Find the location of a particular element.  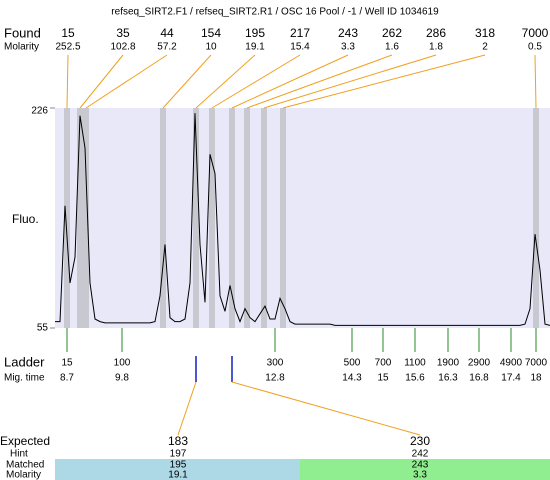

ladder-size: 300 is located at coordinates (275, 363).